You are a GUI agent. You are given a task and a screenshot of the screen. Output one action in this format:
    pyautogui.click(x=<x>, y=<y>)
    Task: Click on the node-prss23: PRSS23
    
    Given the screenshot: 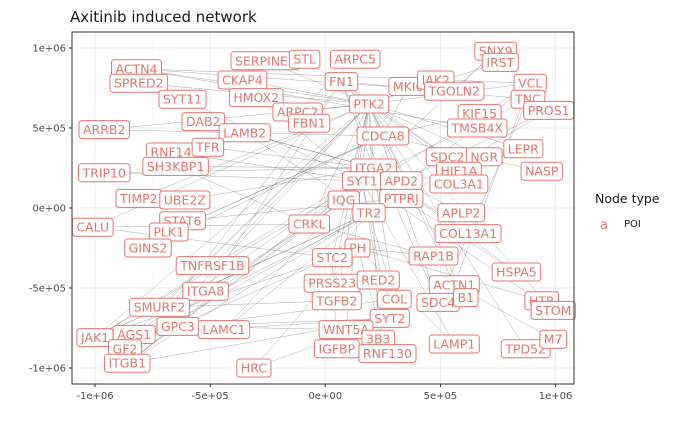 What is the action you would take?
    pyautogui.click(x=332, y=283)
    